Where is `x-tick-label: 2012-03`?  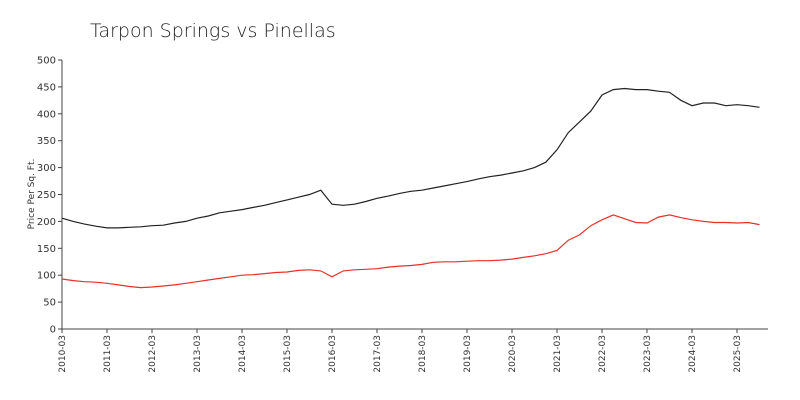
x-tick-label: 2012-03 is located at coordinates (153, 354).